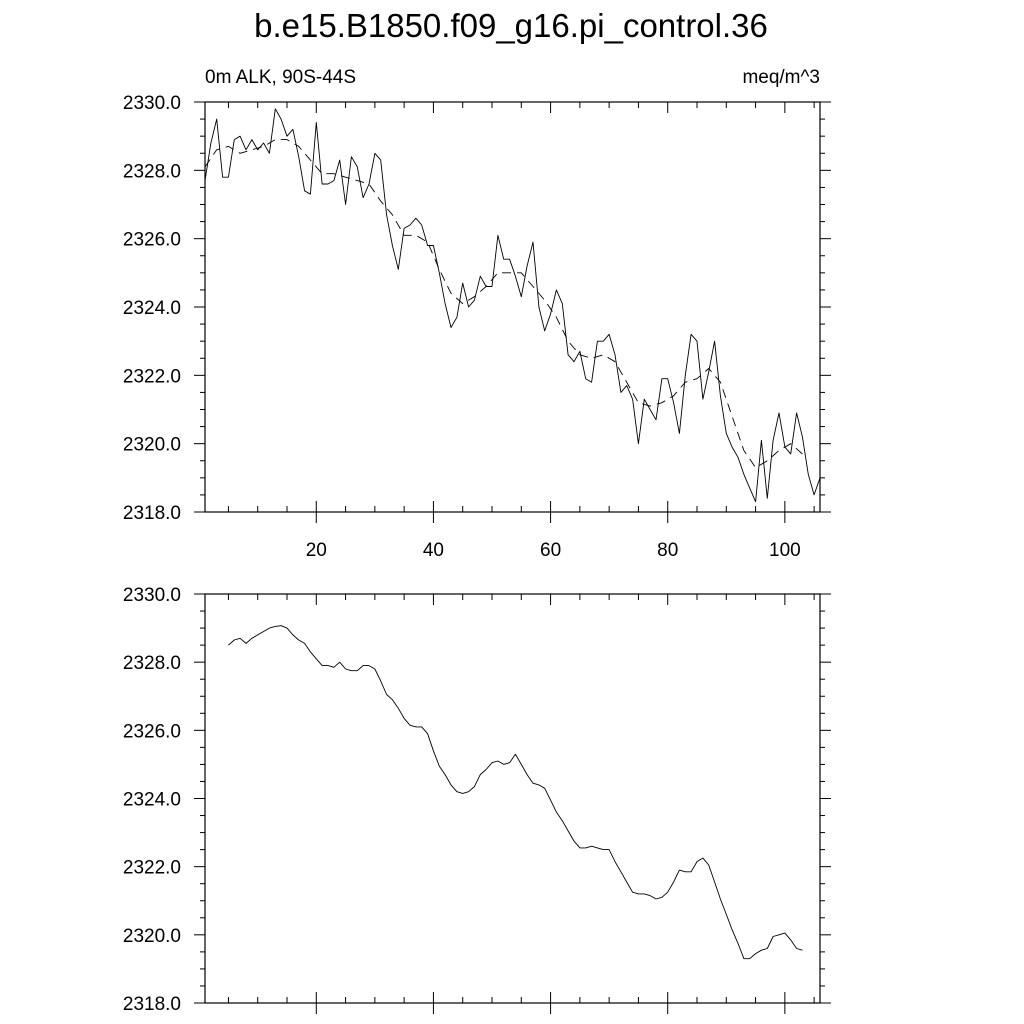 This screenshot has width=1024, height=1024. Describe the element at coordinates (280, 77) in the screenshot. I see `subtitle-left: 0m ALK, 90S-44S` at that location.